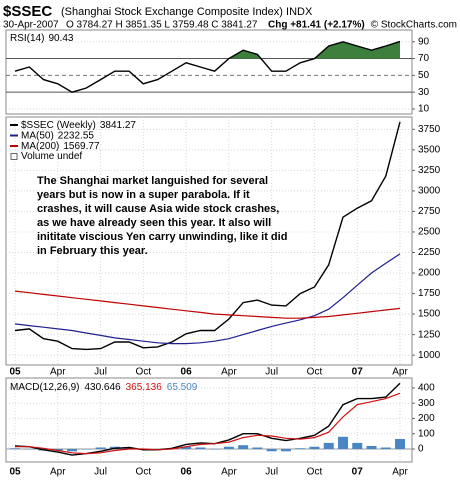  What do you see at coordinates (27, 38) in the screenshot?
I see `legend-name: RSI(14)` at bounding box center [27, 38].